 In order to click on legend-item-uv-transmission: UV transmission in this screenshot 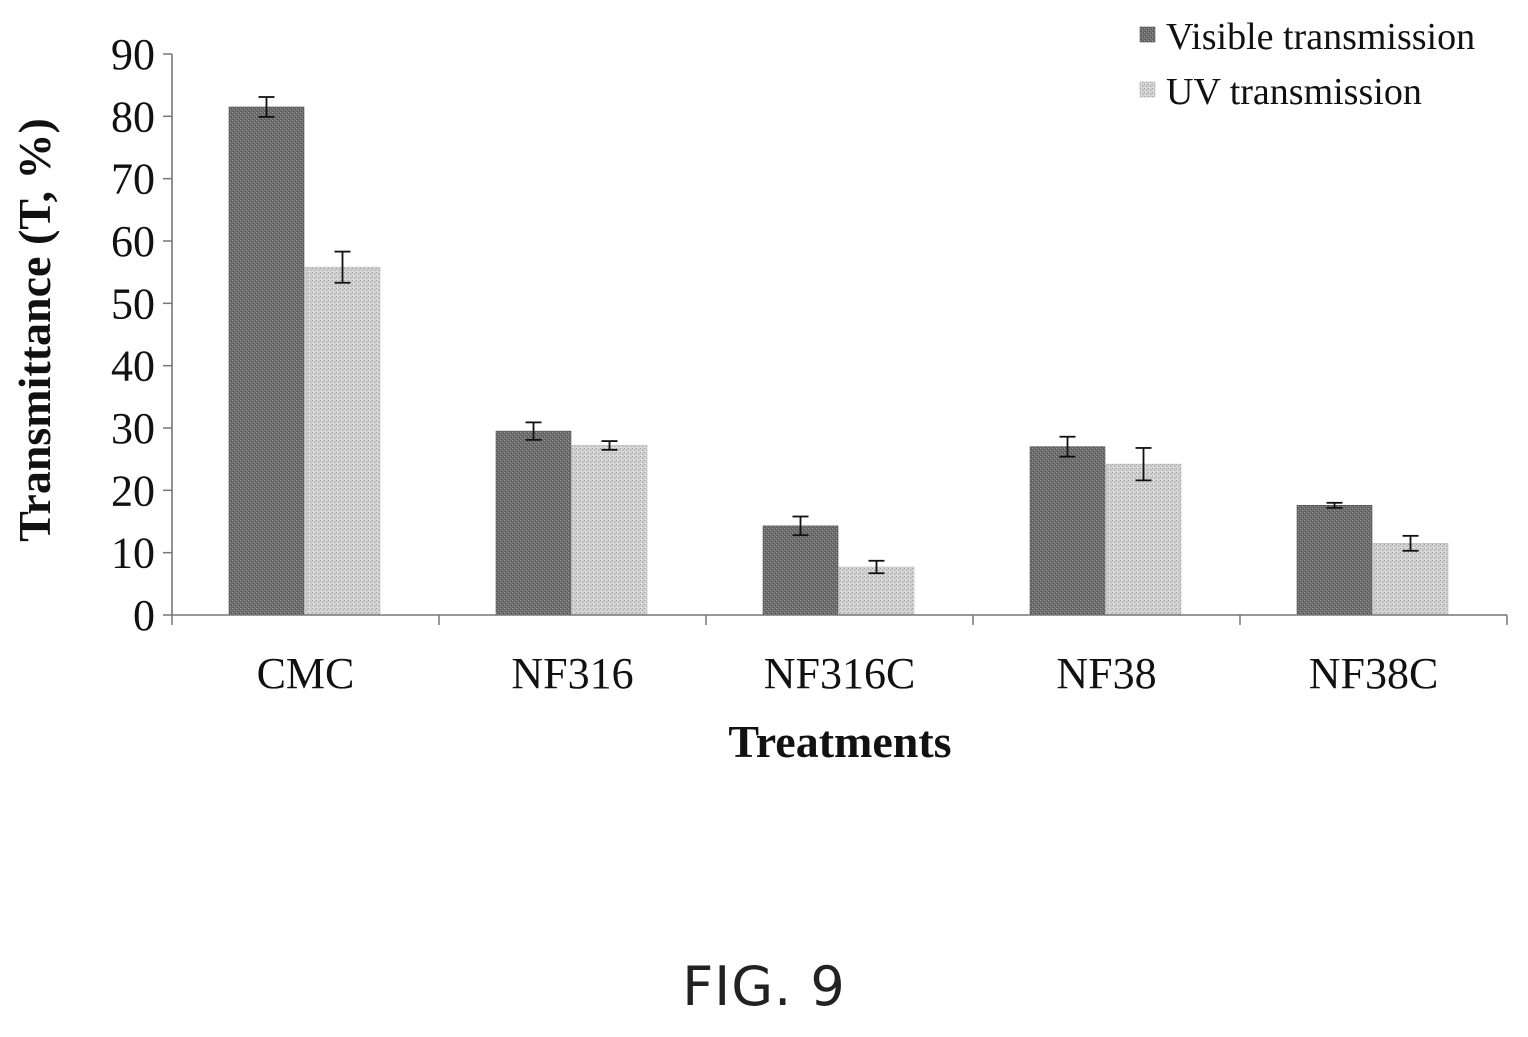, I will do `click(1280, 92)`.